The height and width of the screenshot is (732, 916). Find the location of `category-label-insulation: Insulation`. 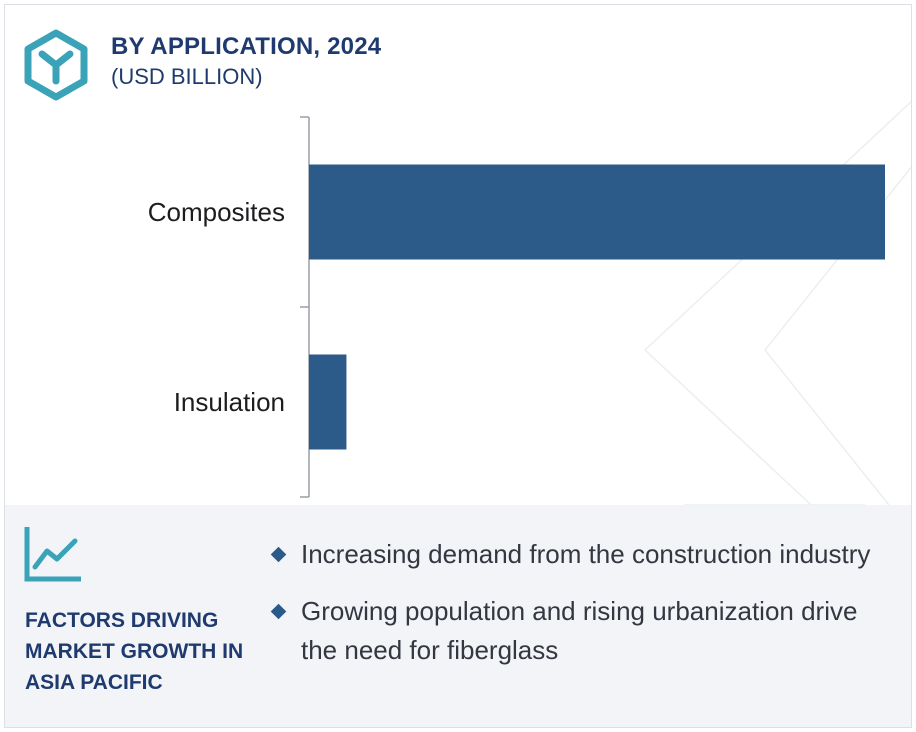

category-label-insulation: Insulation is located at coordinates (229, 402).